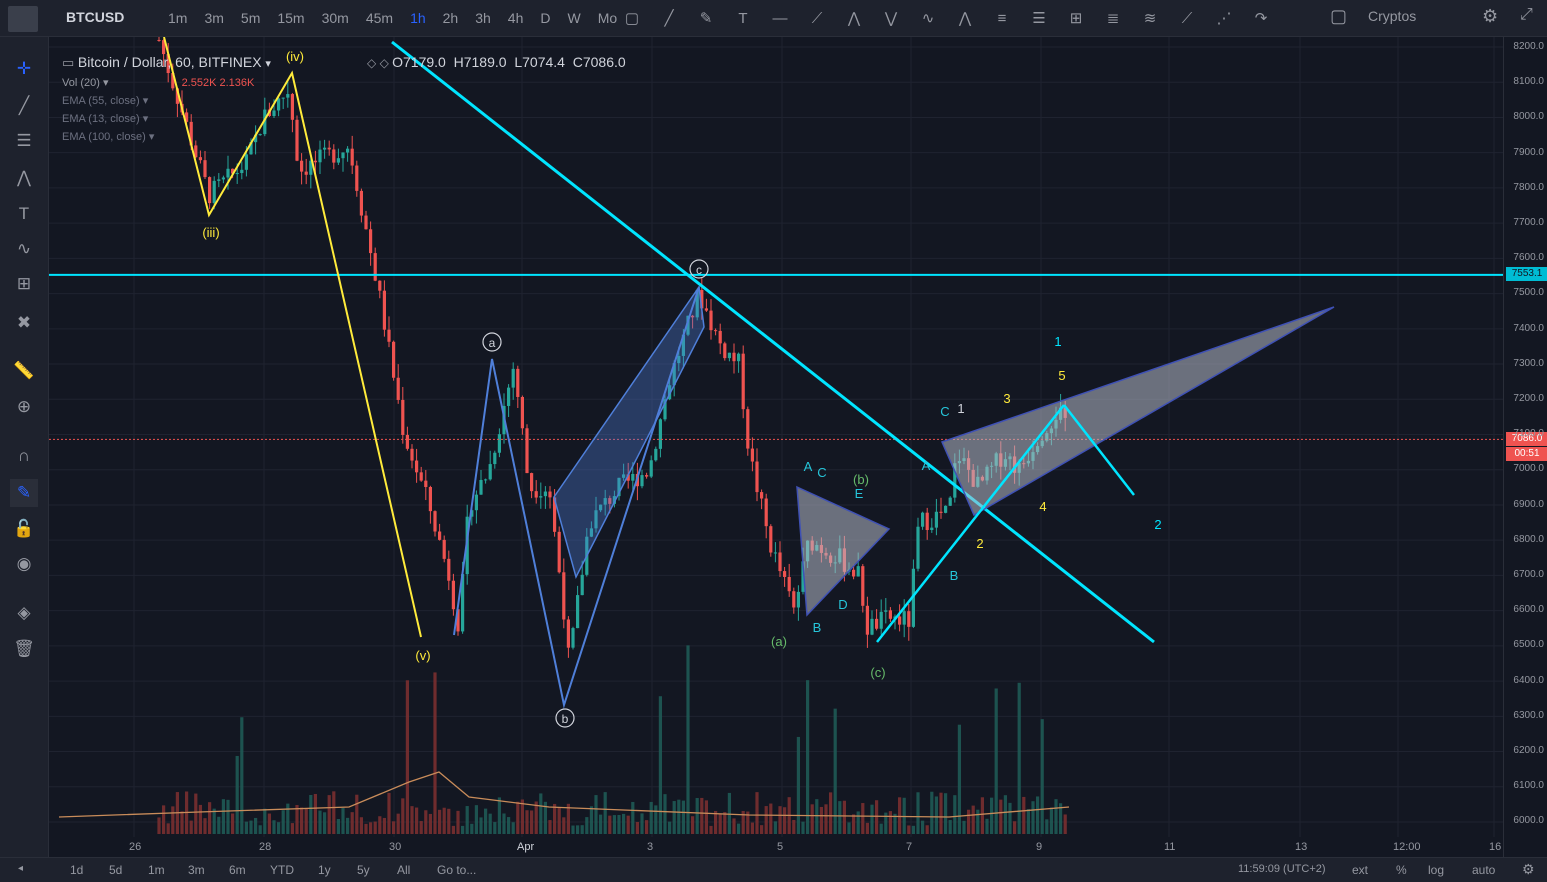 The image size is (1547, 882). Describe the element at coordinates (178, 18) in the screenshot. I see `interval-1m: 1m` at that location.